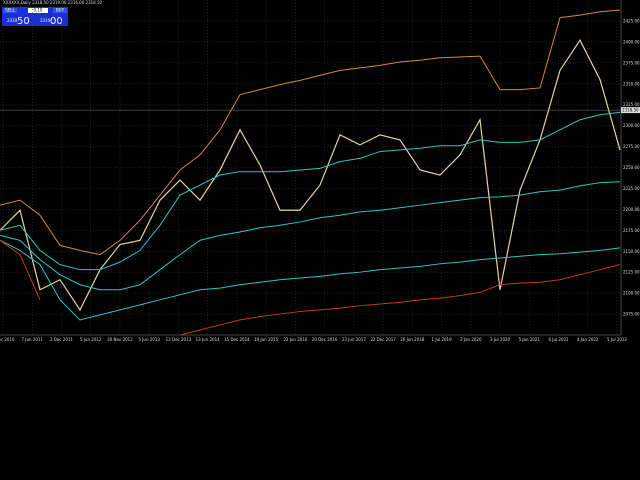 The width and height of the screenshot is (640, 480). I want to click on x-tick-label: 20 Dec 2016, so click(325, 339).